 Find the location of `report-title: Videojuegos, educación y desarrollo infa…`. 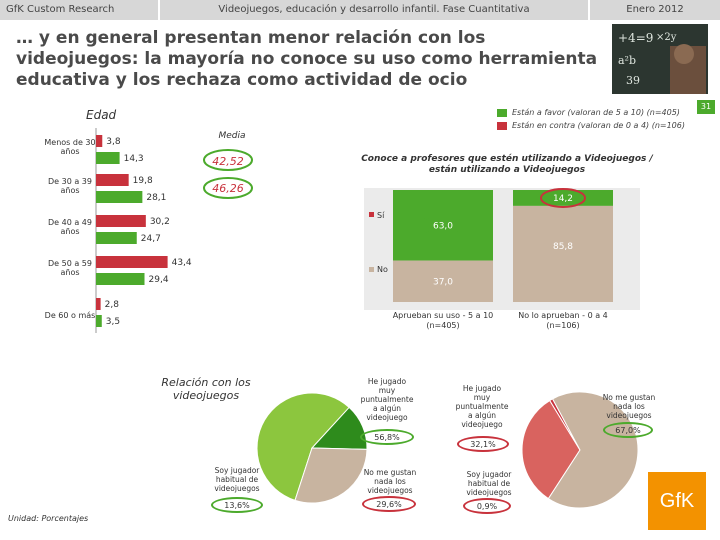

report-title: Videojuegos, educación y desarrollo infa… is located at coordinates (375, 10).